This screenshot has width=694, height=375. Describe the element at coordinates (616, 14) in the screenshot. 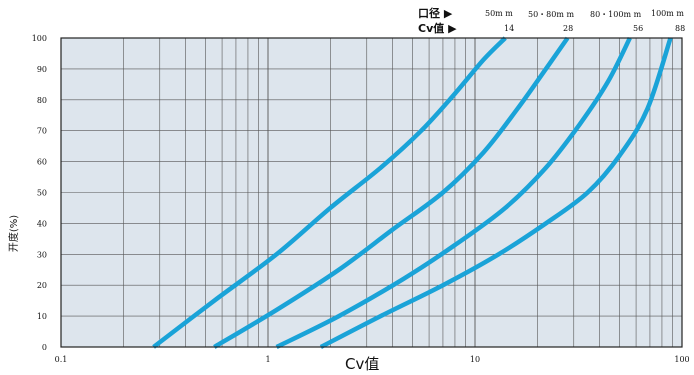

I see `size-label-3: 80・100m m` at that location.